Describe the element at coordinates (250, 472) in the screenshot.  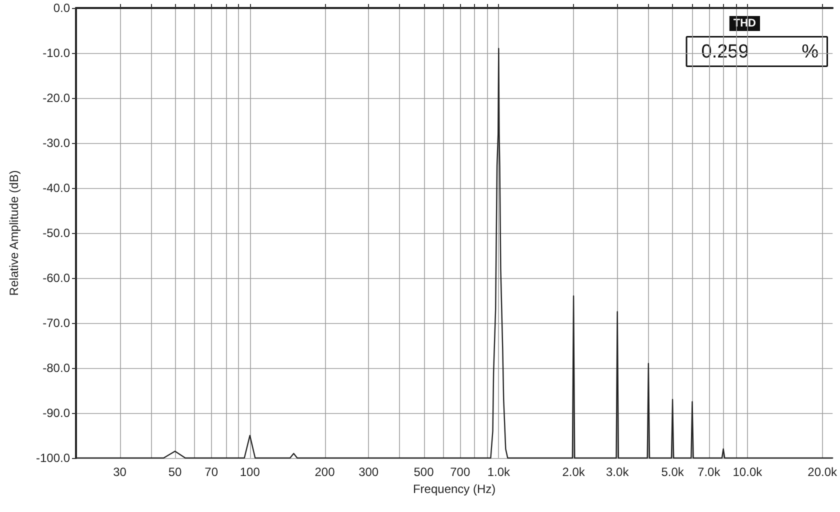
I see `x-tick-label: 100` at that location.